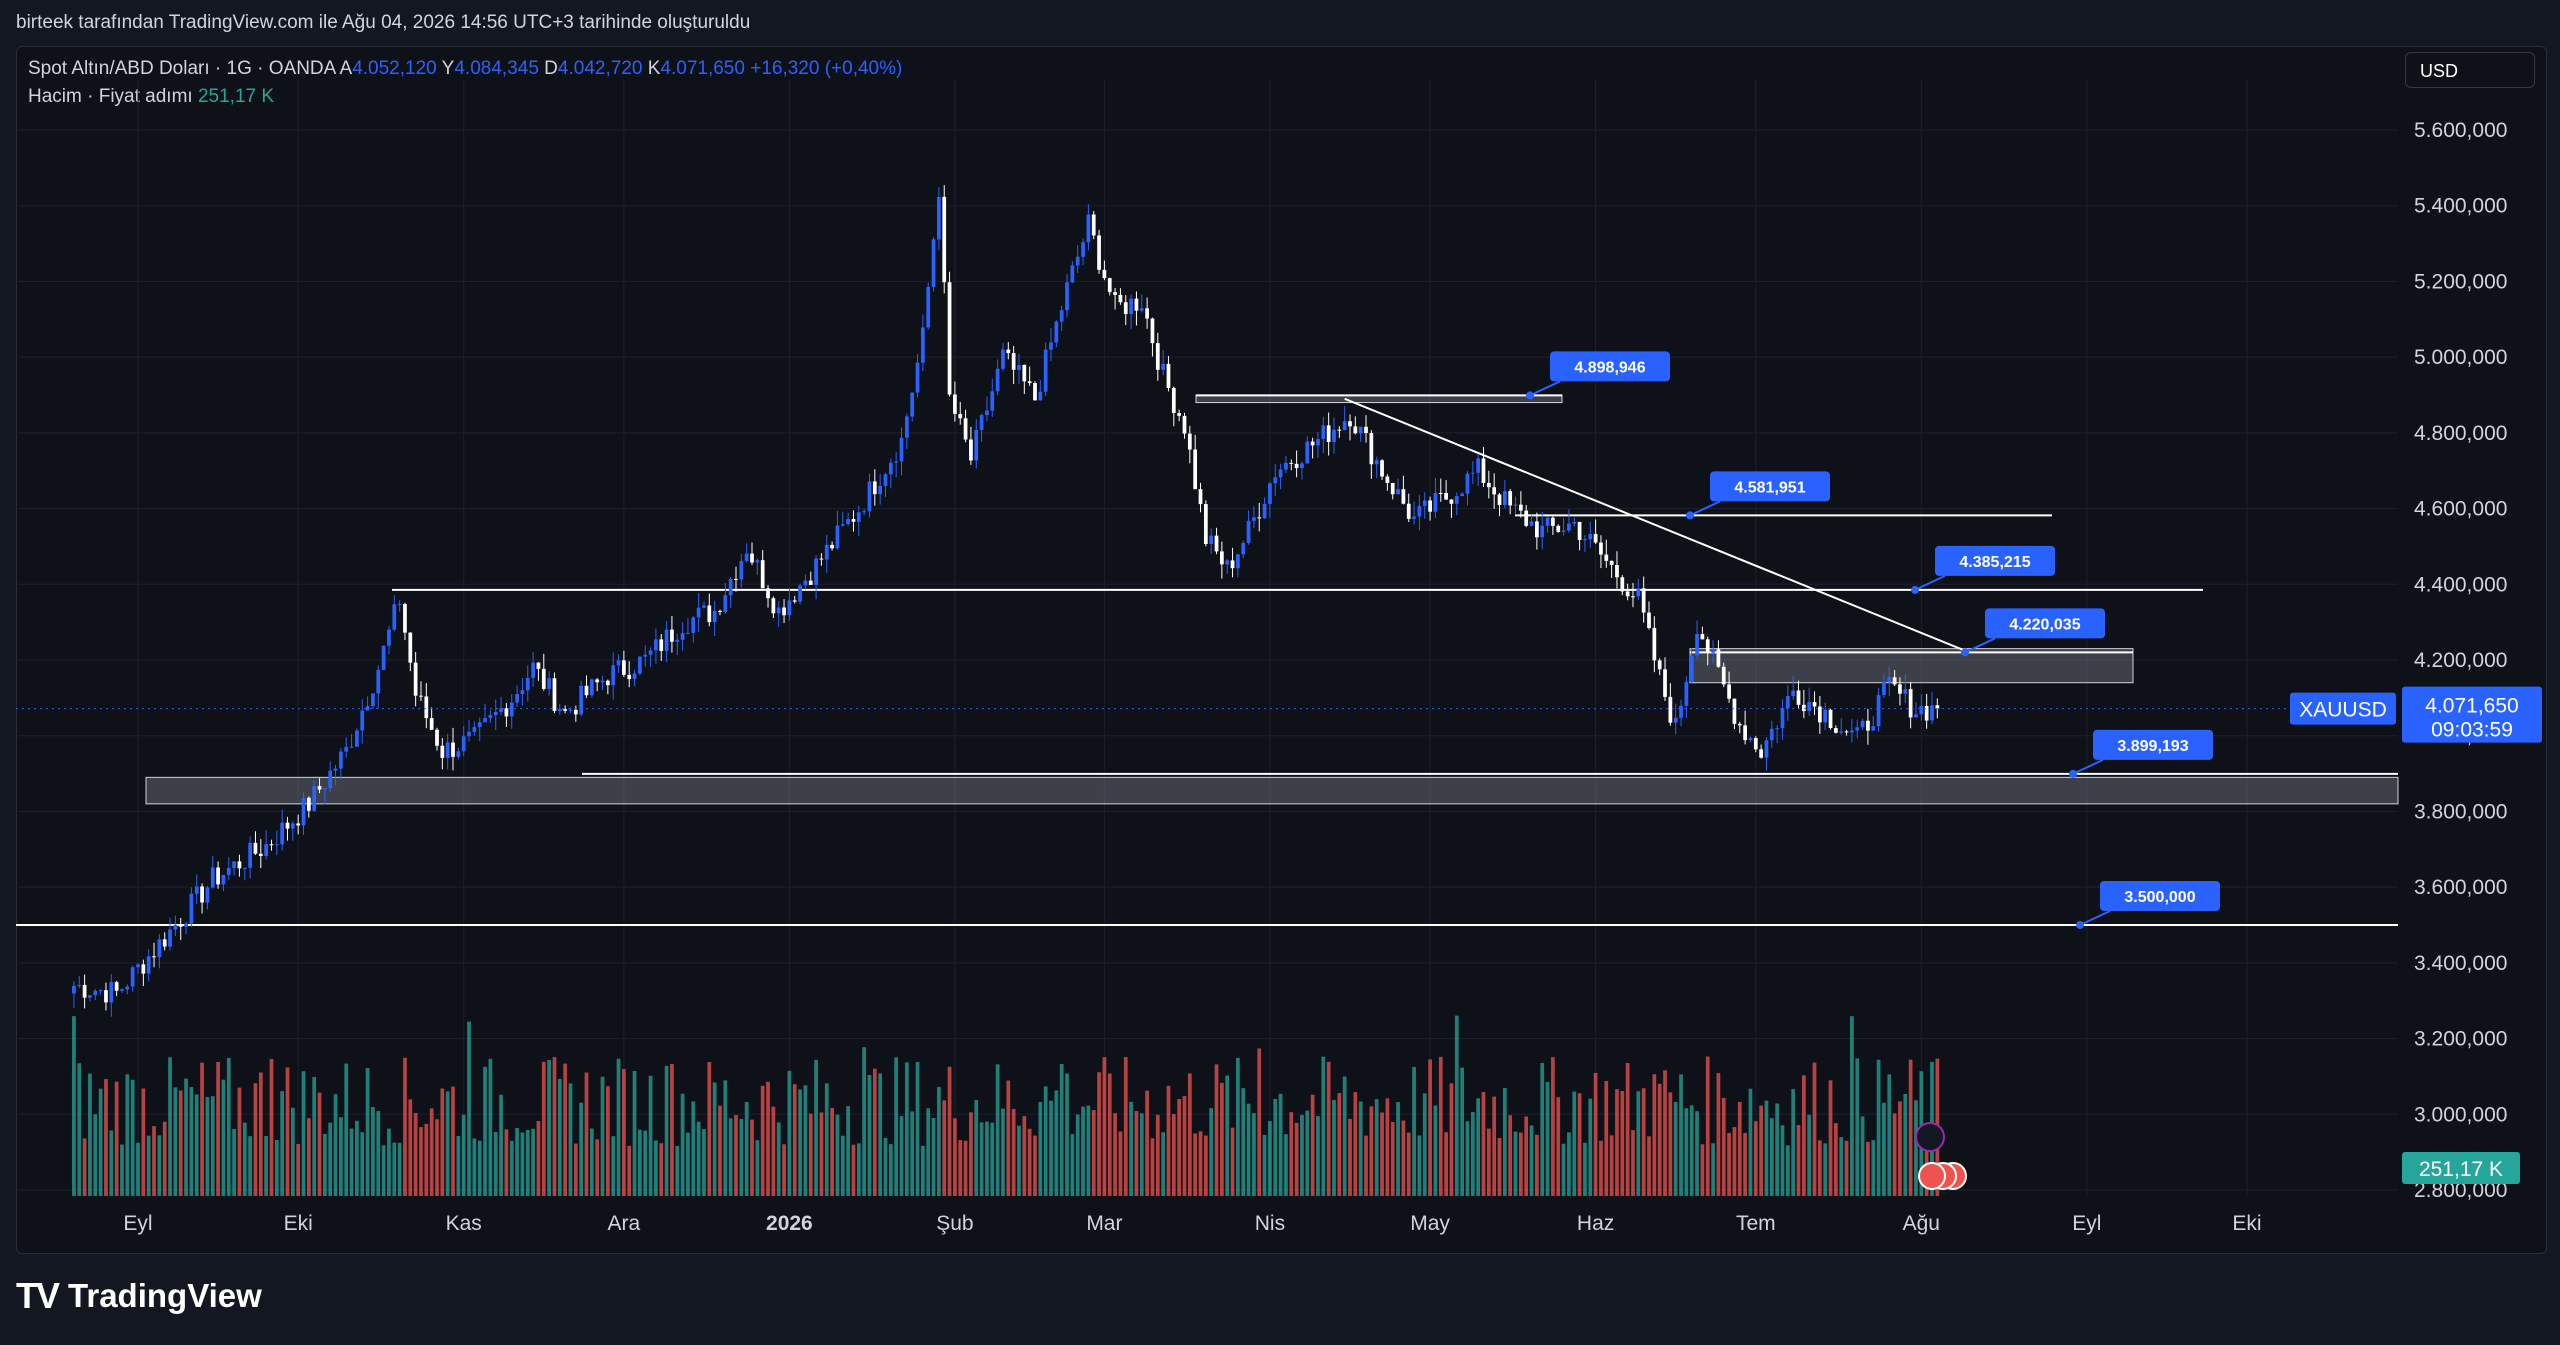  What do you see at coordinates (2086, 1223) in the screenshot?
I see `x-tick-label: Eyl` at bounding box center [2086, 1223].